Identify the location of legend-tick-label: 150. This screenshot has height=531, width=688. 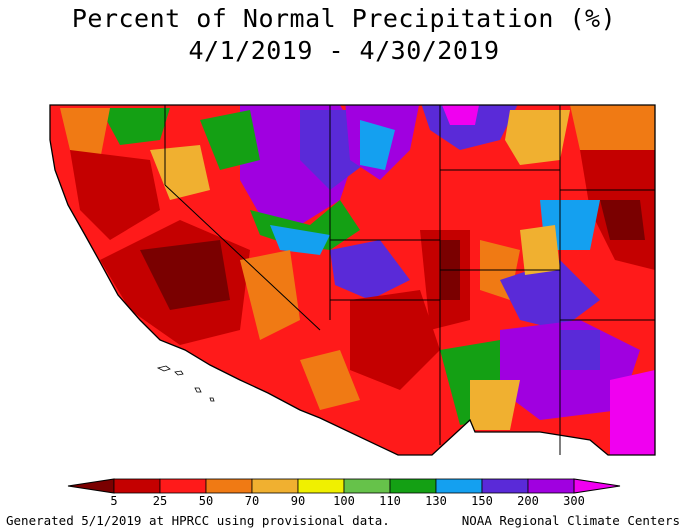
(482, 501).